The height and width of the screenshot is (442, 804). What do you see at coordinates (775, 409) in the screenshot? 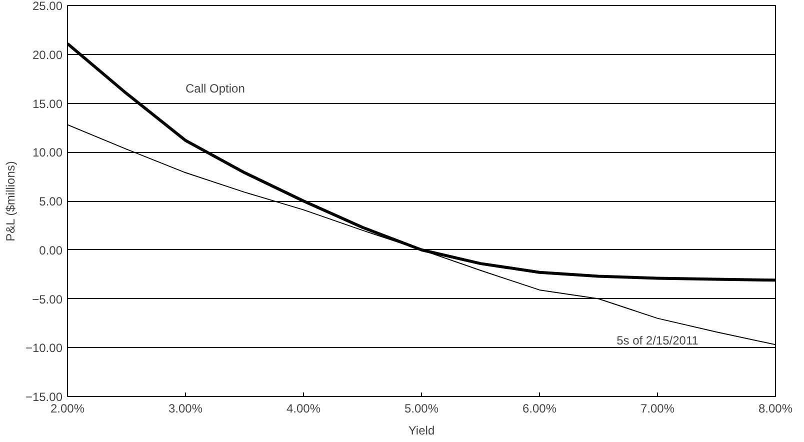
I see `x-tick-label: 8.00%` at bounding box center [775, 409].